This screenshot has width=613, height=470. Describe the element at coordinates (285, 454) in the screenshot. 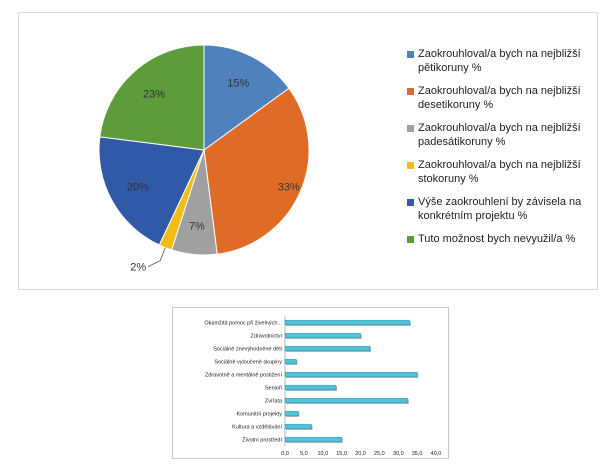

I see `x-tick-label: 0,0` at that location.